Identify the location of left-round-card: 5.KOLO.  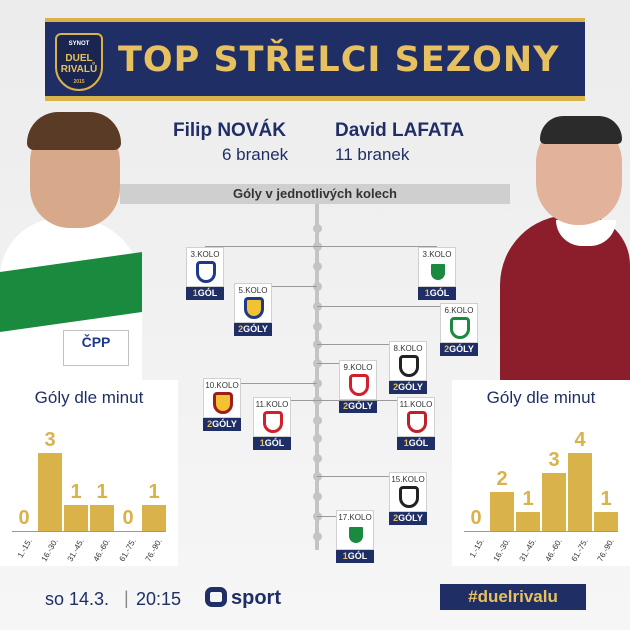
(253, 303).